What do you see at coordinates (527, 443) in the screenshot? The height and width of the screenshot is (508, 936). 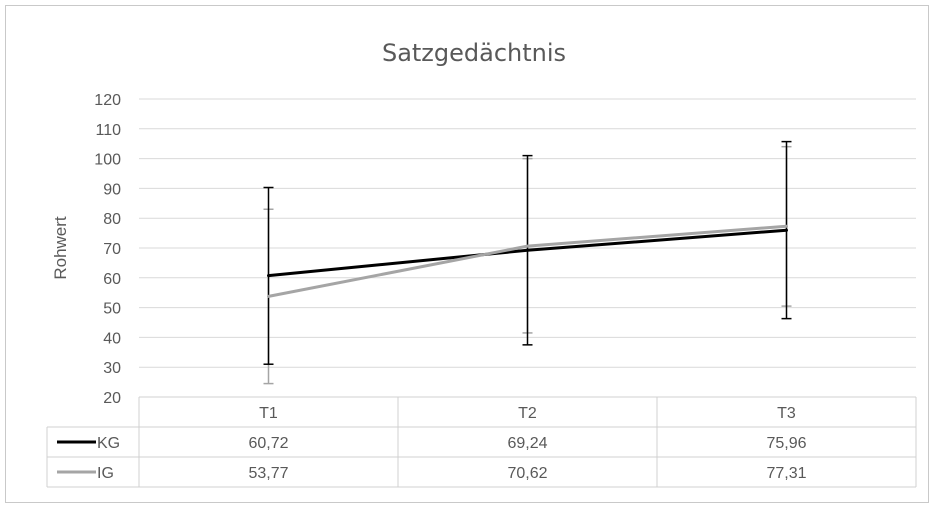 I see `data-label: 69,24` at bounding box center [527, 443].